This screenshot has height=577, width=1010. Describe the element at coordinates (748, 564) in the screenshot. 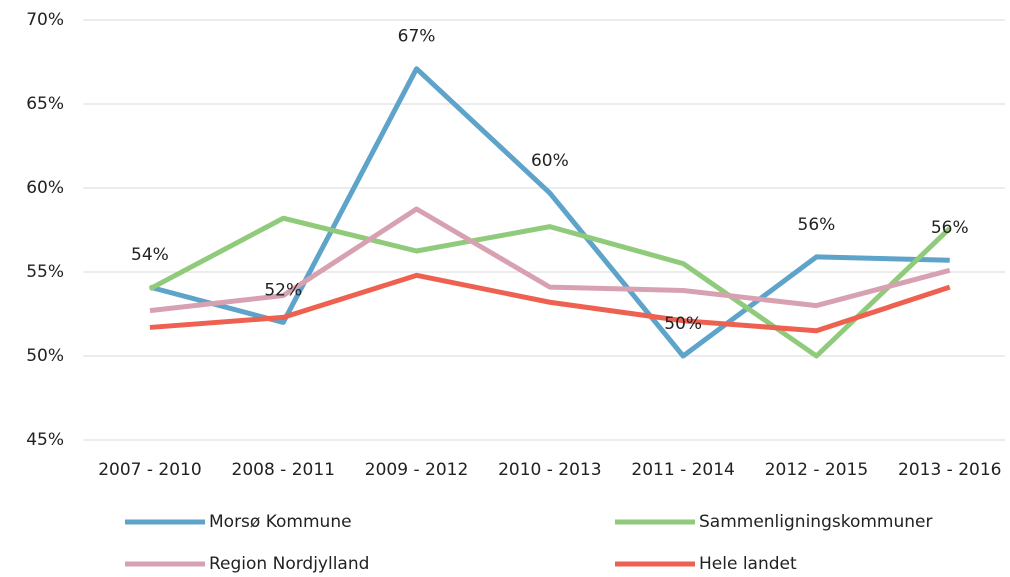

I see `legend-label: Hele landet` at that location.